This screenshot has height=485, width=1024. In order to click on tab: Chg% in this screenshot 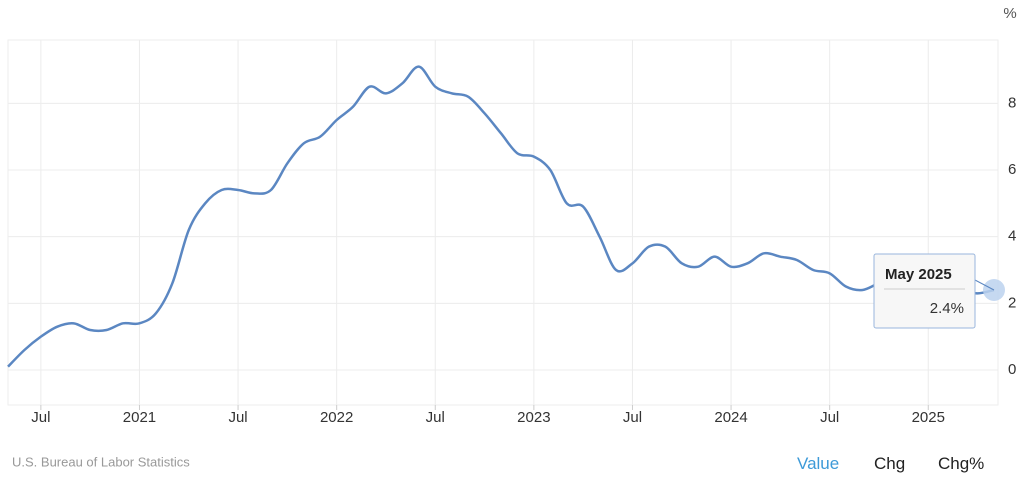, I will do `click(961, 463)`.